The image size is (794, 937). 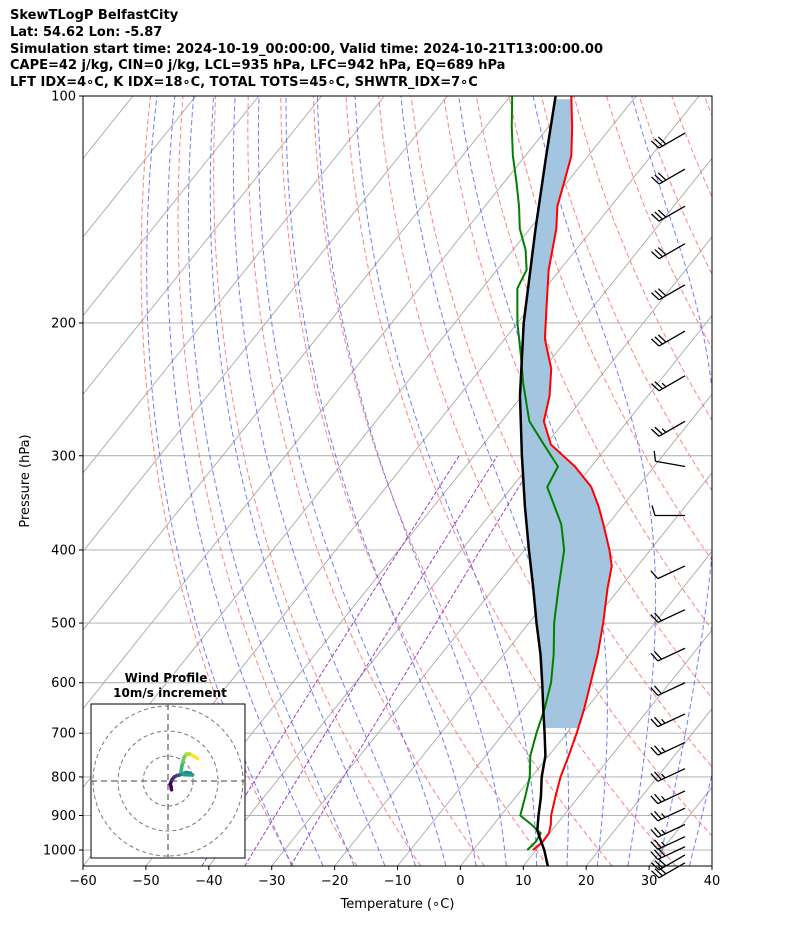 I want to click on y-tick-label: 100, so click(x=63, y=97).